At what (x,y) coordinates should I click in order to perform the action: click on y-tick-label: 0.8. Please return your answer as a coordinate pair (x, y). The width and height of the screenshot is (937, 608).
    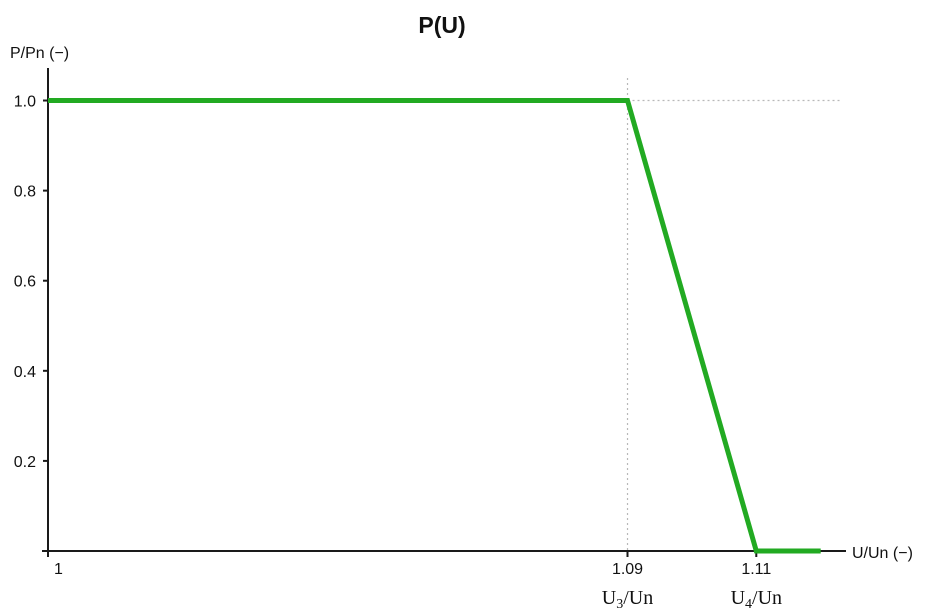
    Looking at the image, I should click on (25, 192).